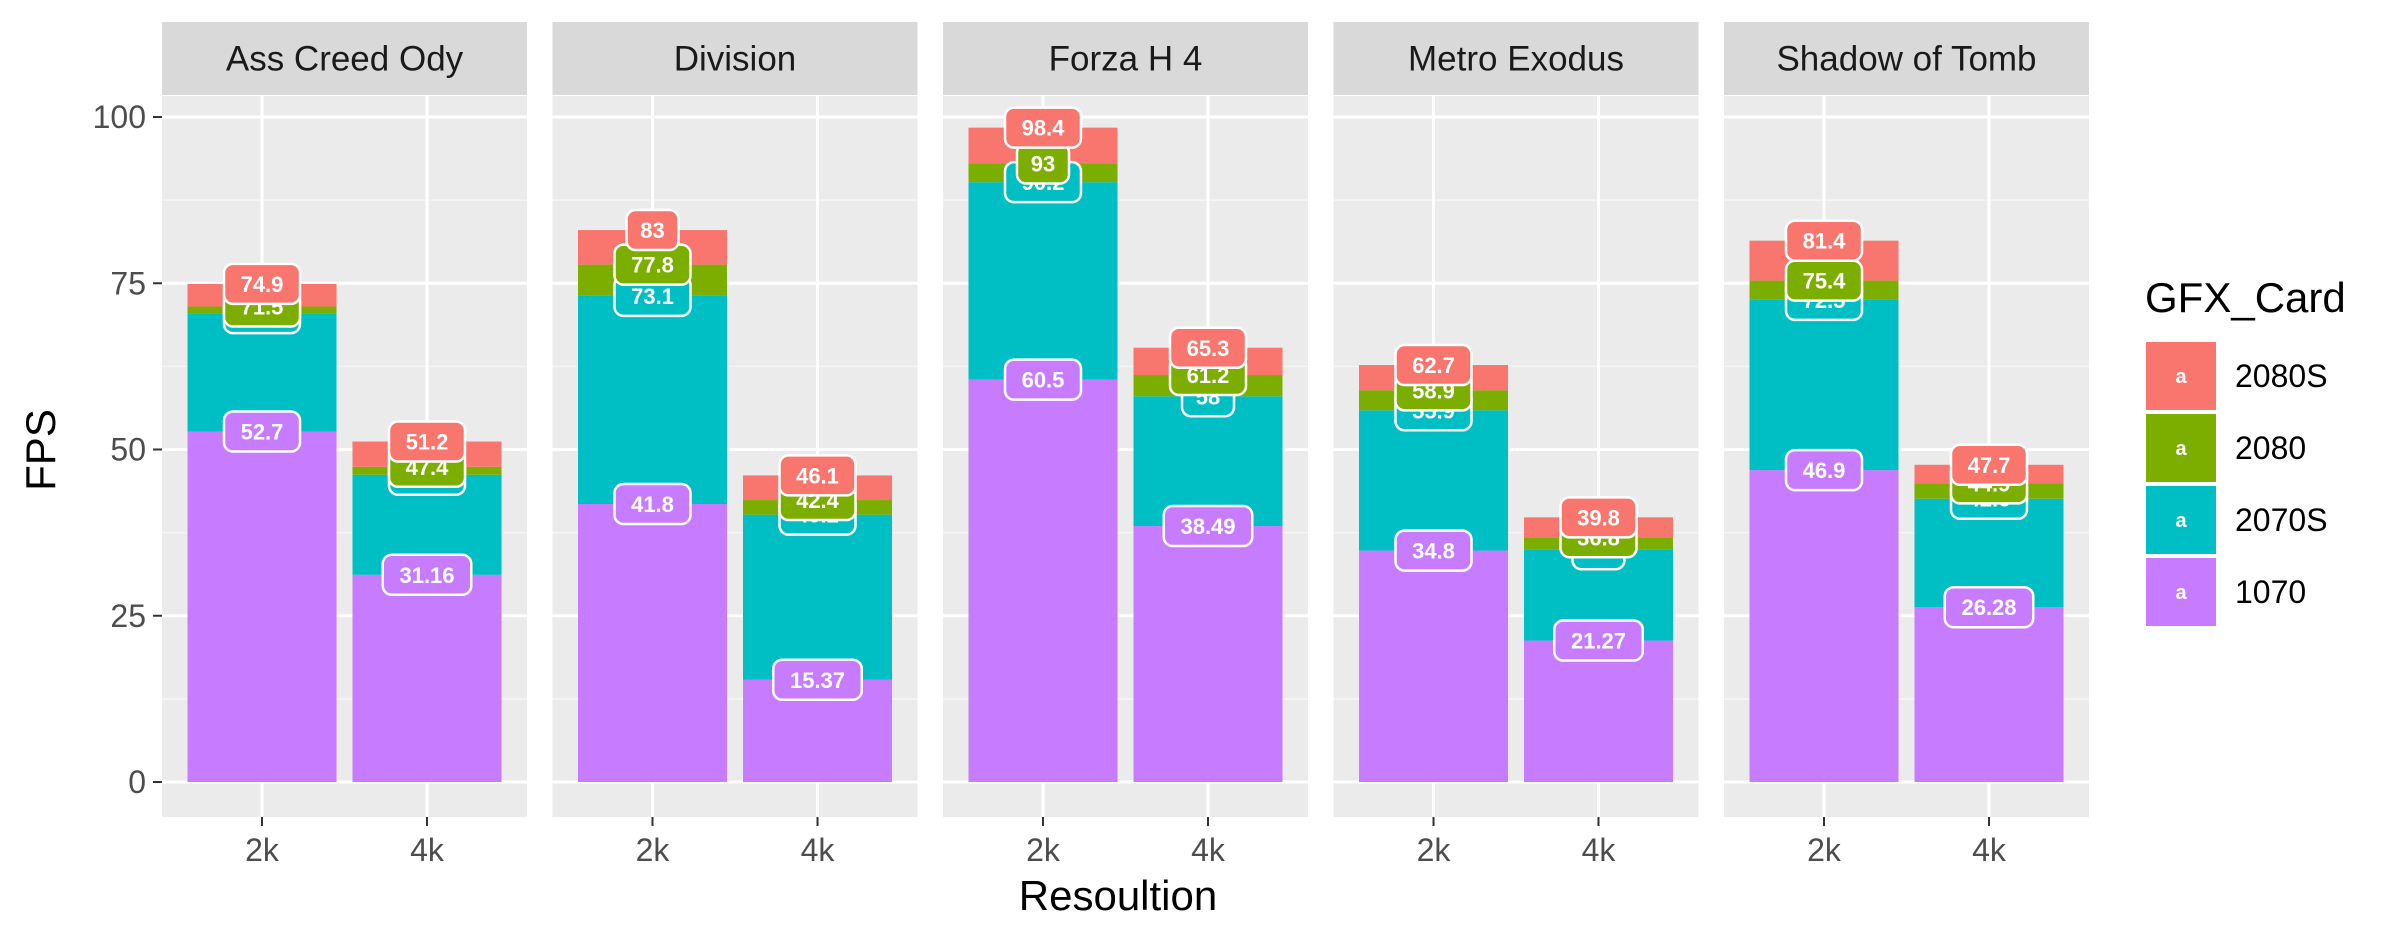 The width and height of the screenshot is (2400, 939). What do you see at coordinates (652, 296) in the screenshot?
I see `data-label-value: 73.1` at bounding box center [652, 296].